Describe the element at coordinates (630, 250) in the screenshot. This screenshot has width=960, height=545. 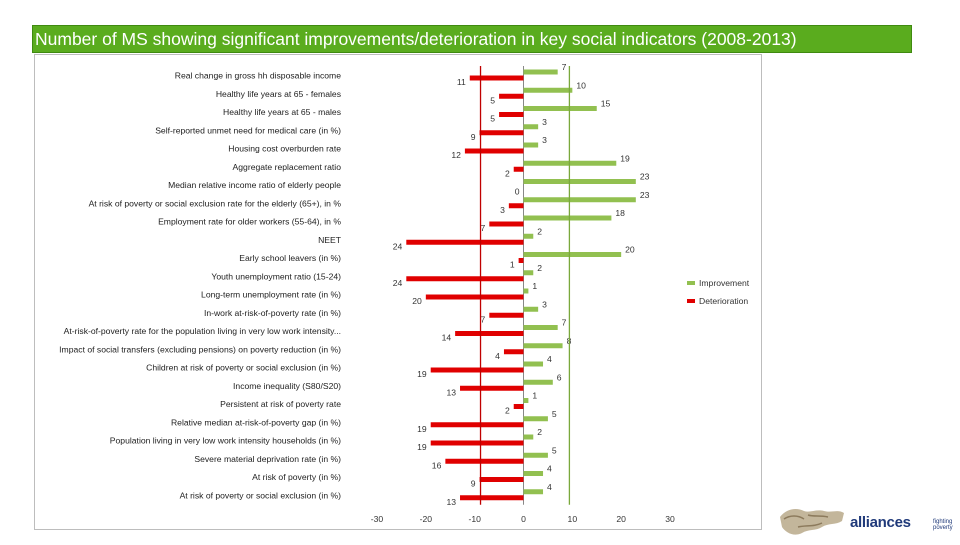
I see `improvement-value-label: 20` at that location.